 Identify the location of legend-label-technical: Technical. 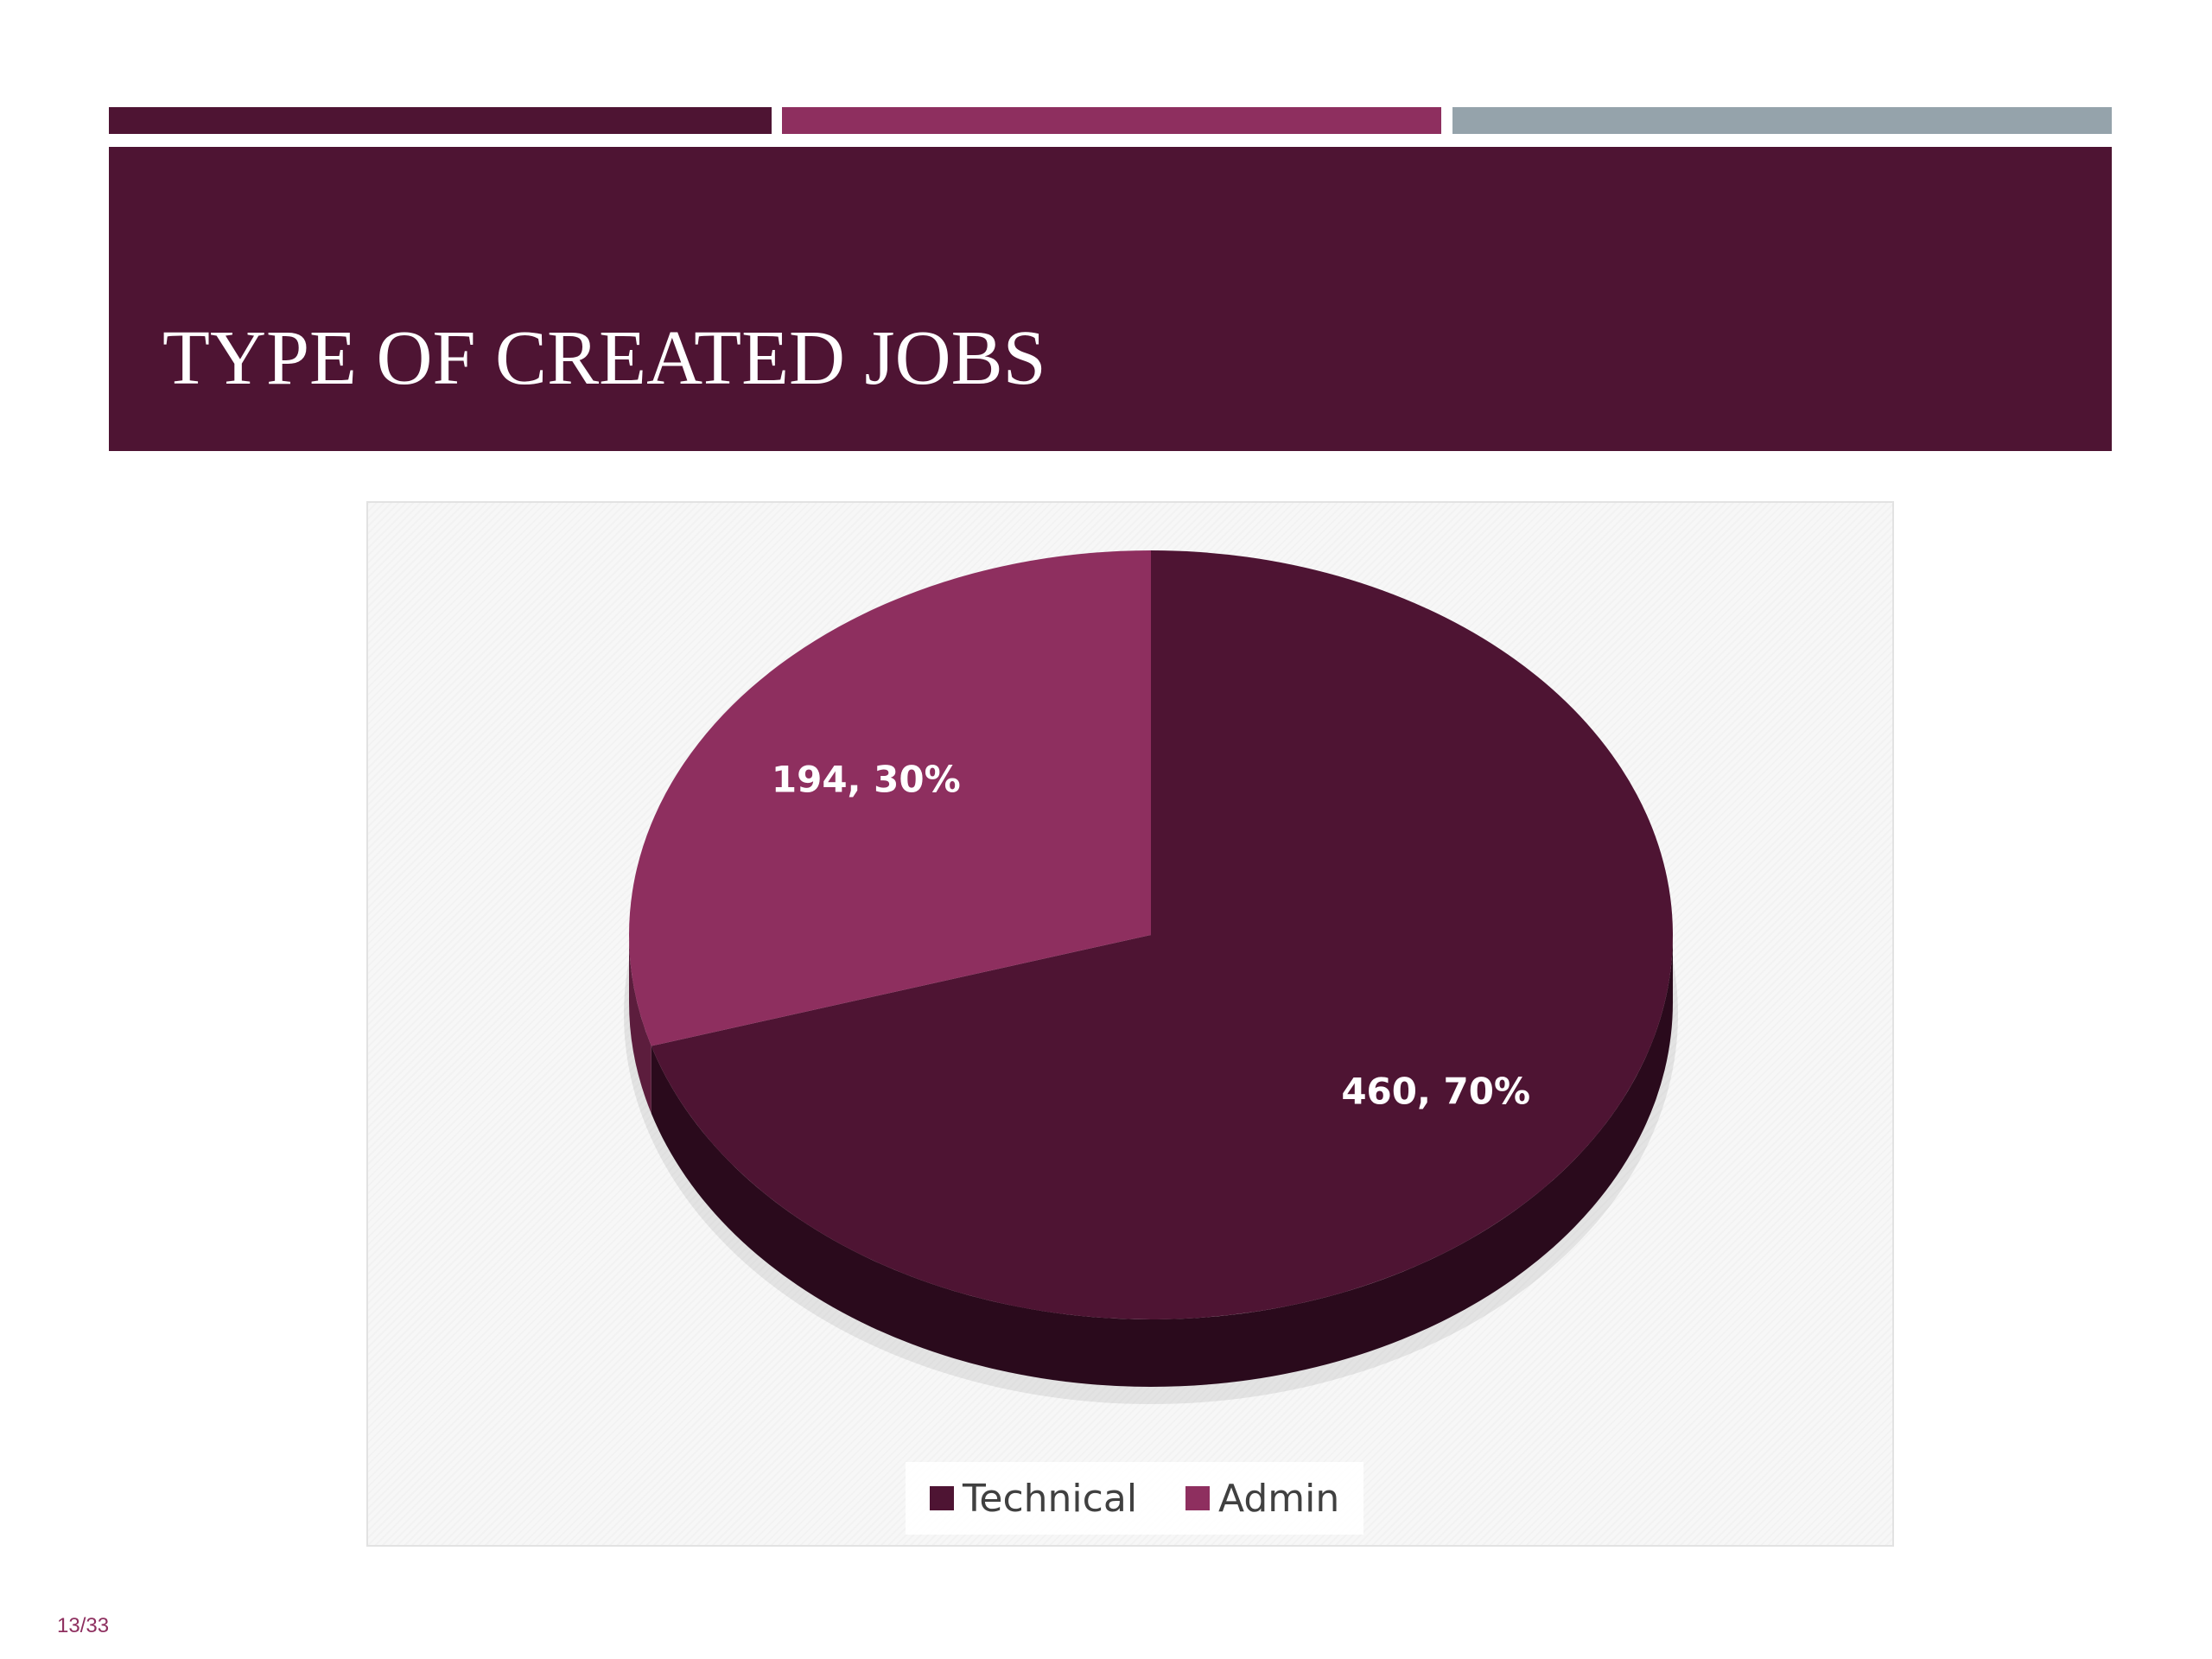
(1050, 1498).